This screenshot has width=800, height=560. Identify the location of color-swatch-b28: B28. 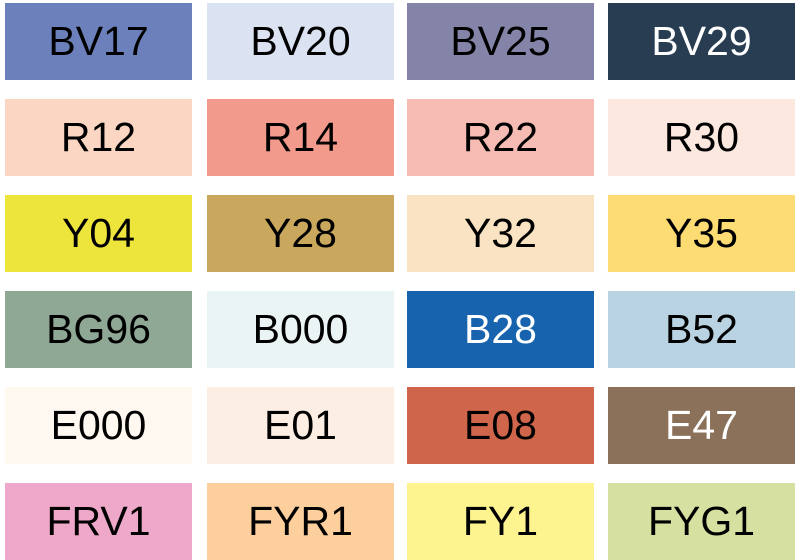
(500, 329).